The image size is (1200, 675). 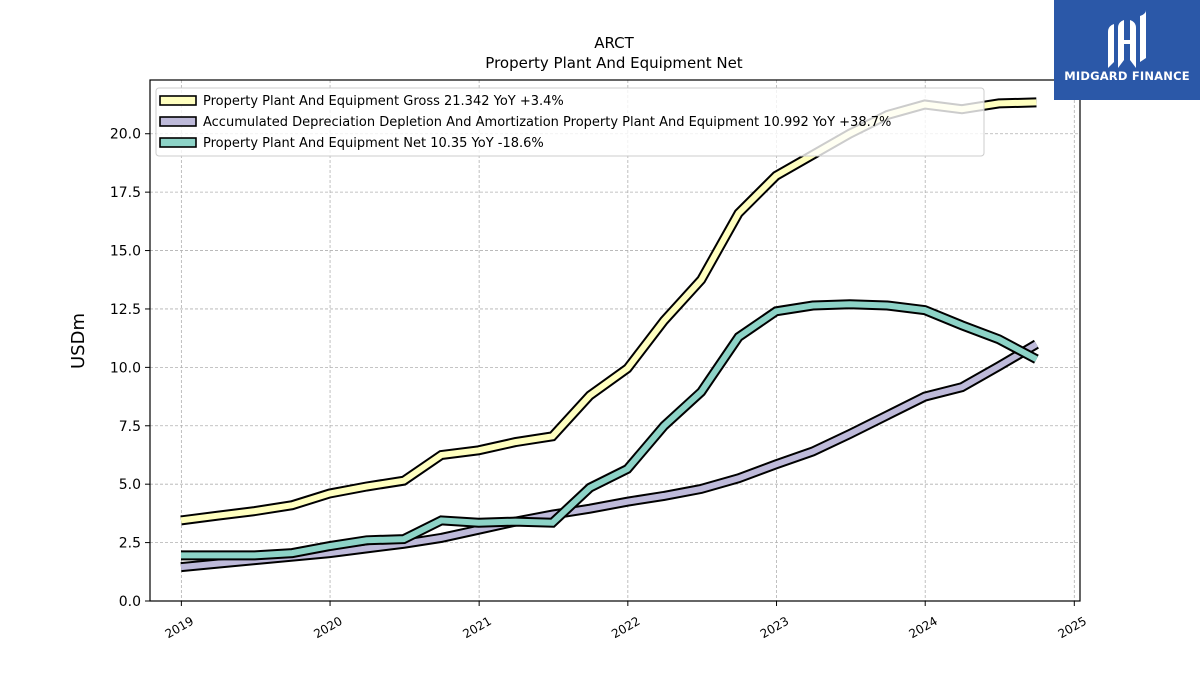 What do you see at coordinates (1127, 76) in the screenshot?
I see `logo-text: MIDGARD FINANCE` at bounding box center [1127, 76].